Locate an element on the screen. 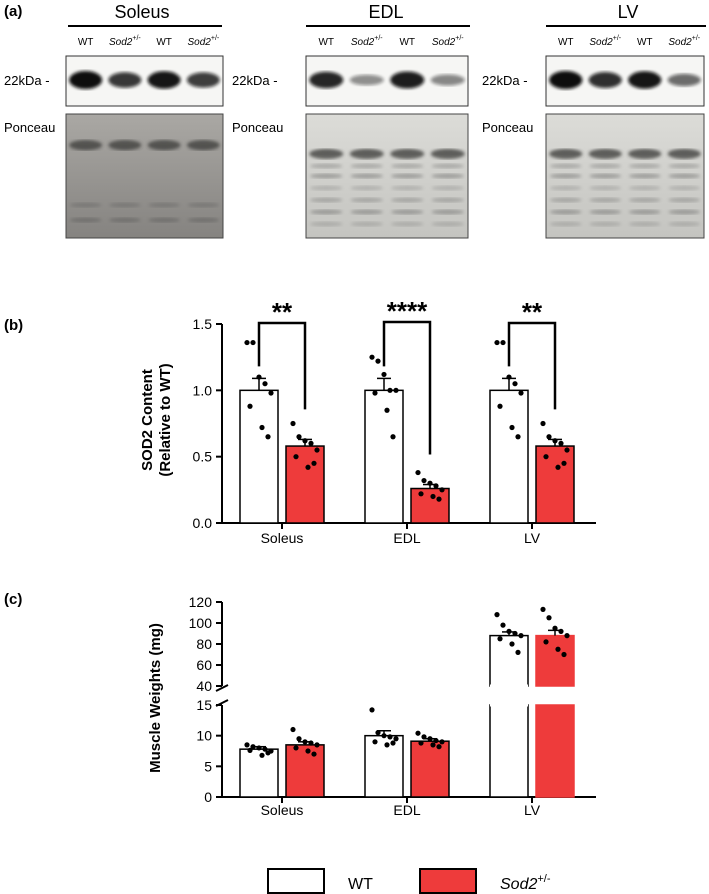 The height and width of the screenshot is (894, 709). x-tick-label: LV is located at coordinates (532, 810).